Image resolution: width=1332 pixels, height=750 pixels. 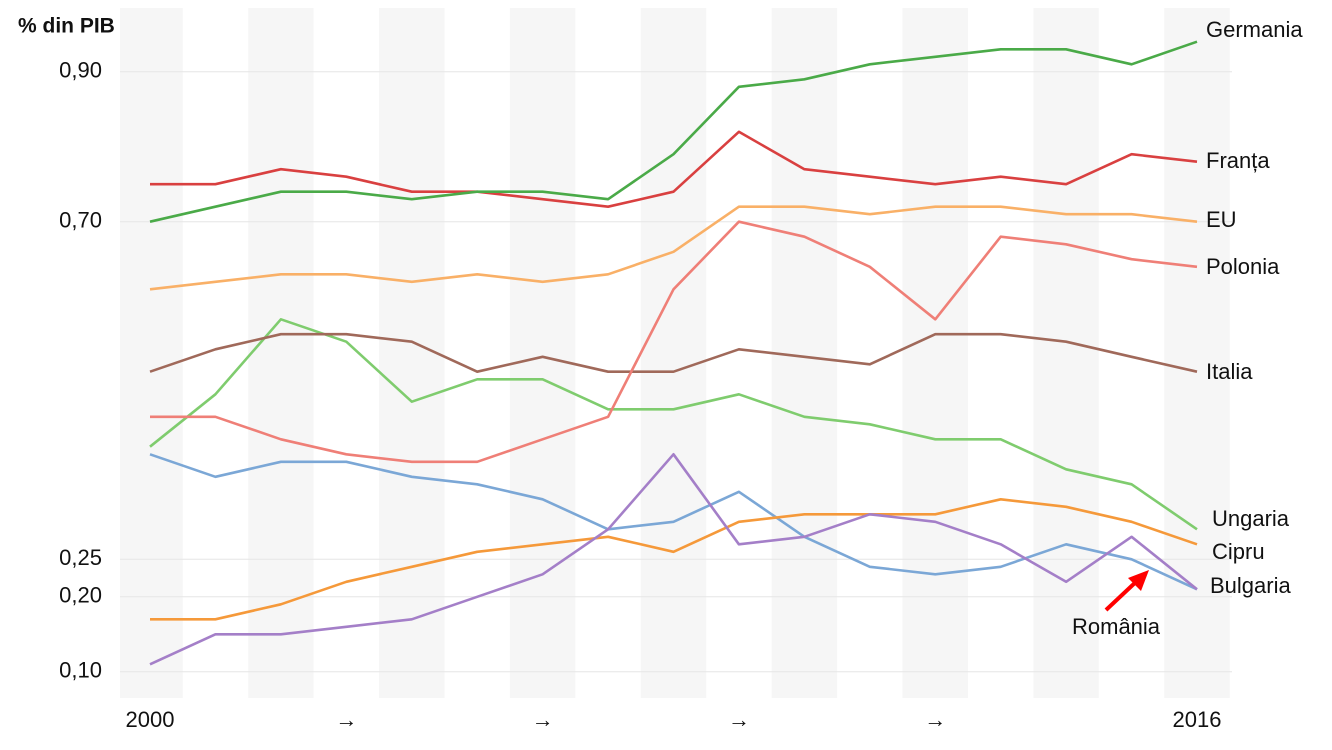 What do you see at coordinates (66, 26) in the screenshot?
I see `y-axis-title: % din PIB` at bounding box center [66, 26].